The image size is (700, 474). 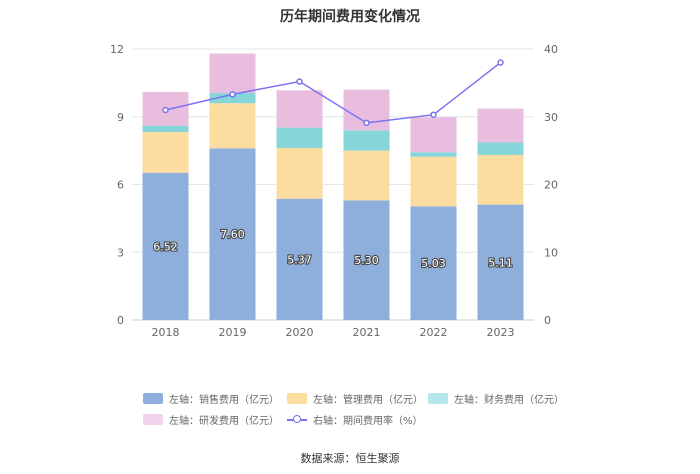 What do you see at coordinates (333, 92) in the screenshot?
I see `expense-rate-line` at bounding box center [333, 92].